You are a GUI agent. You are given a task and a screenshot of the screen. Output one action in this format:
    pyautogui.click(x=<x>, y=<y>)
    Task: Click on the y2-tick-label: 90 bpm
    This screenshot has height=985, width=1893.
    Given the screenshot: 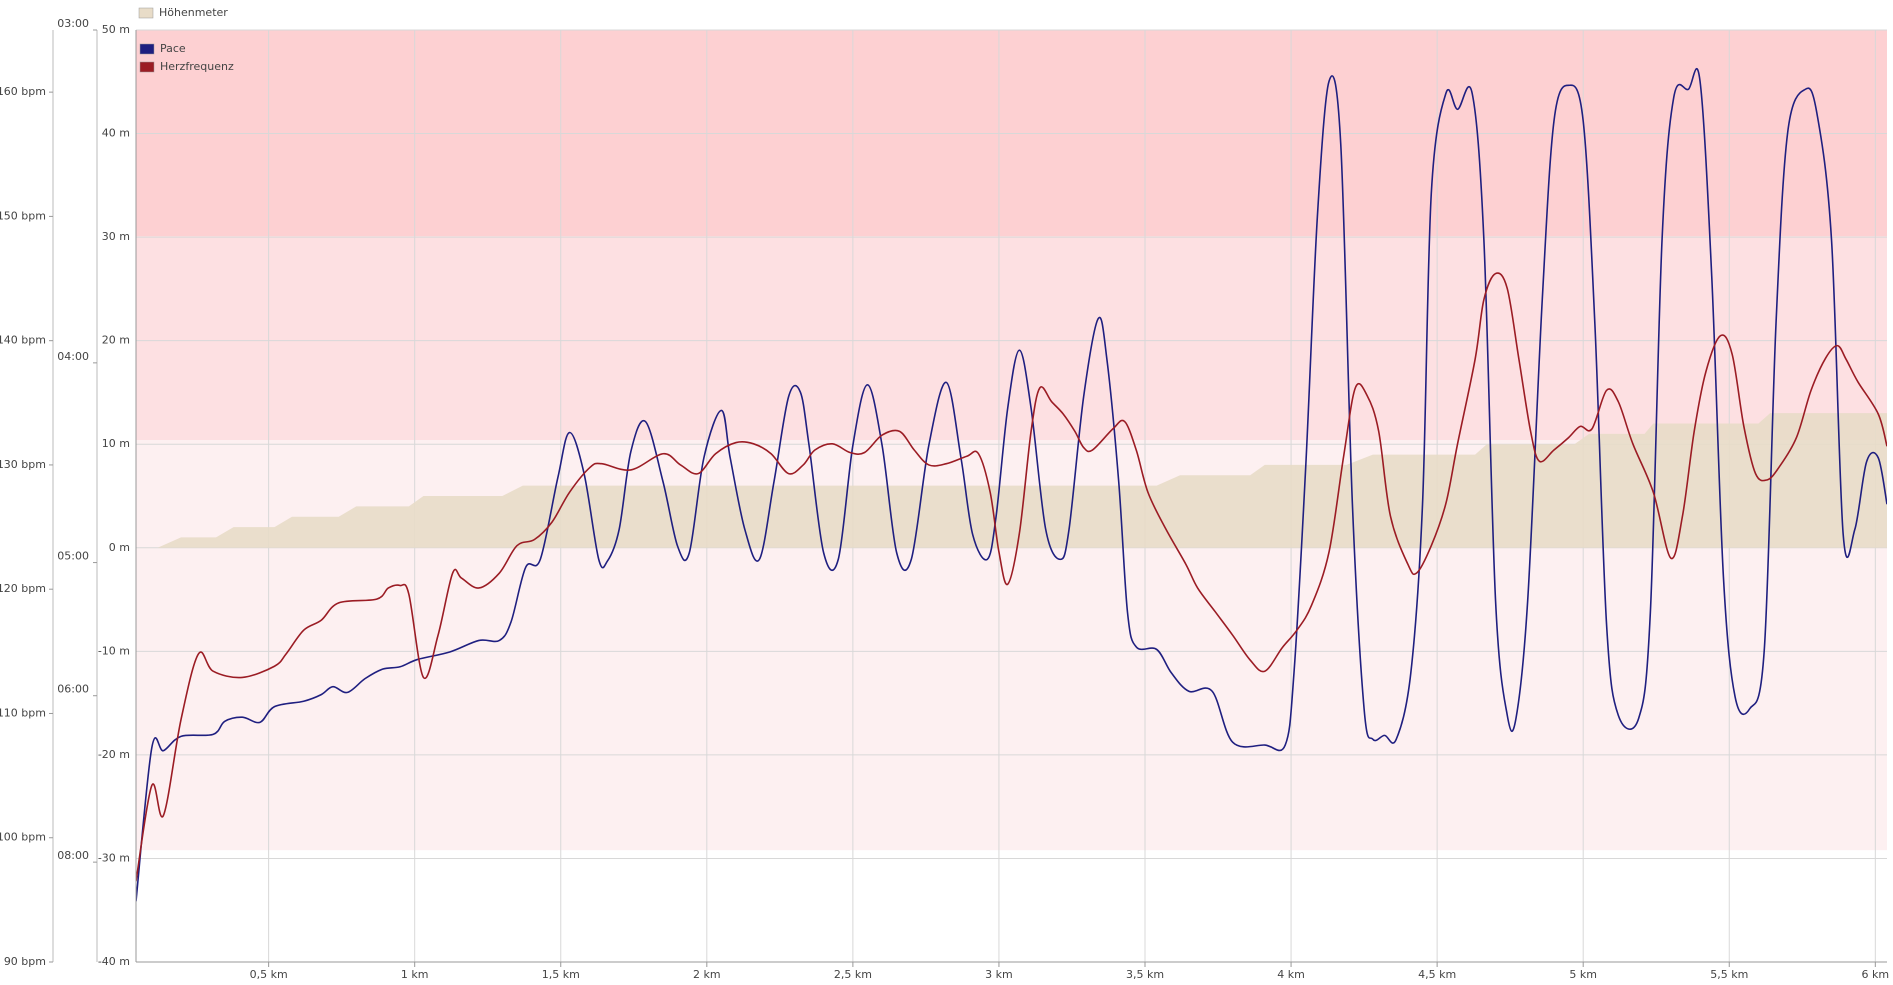 What is the action you would take?
    pyautogui.click(x=25, y=961)
    